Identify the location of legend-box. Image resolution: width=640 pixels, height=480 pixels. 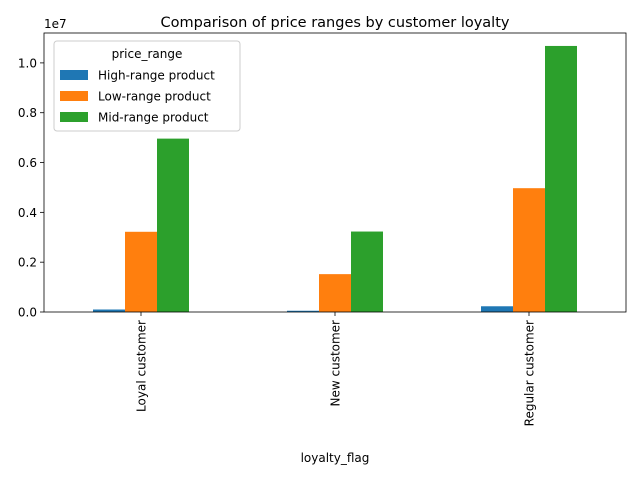
(147, 86).